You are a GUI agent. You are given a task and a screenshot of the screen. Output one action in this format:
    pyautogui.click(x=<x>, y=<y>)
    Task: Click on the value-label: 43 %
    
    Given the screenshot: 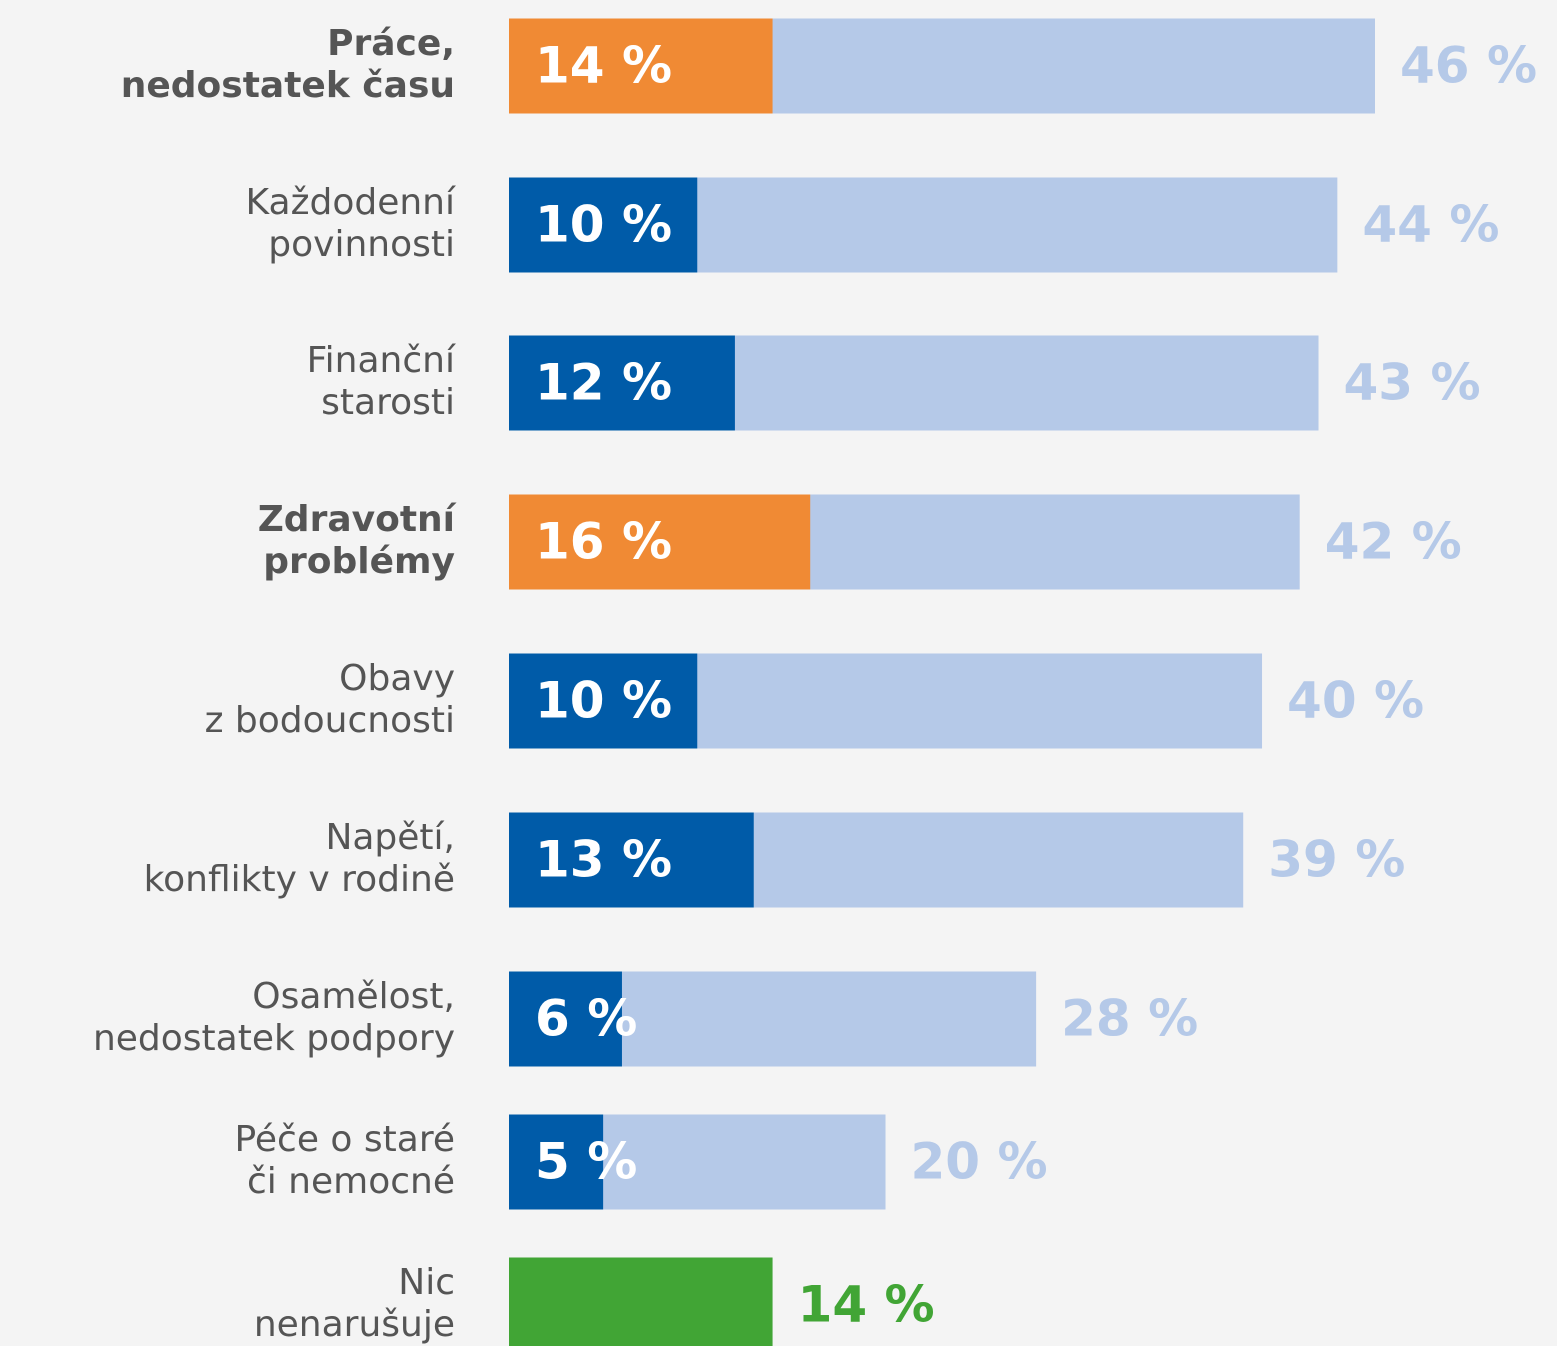 What is the action you would take?
    pyautogui.click(x=1412, y=383)
    